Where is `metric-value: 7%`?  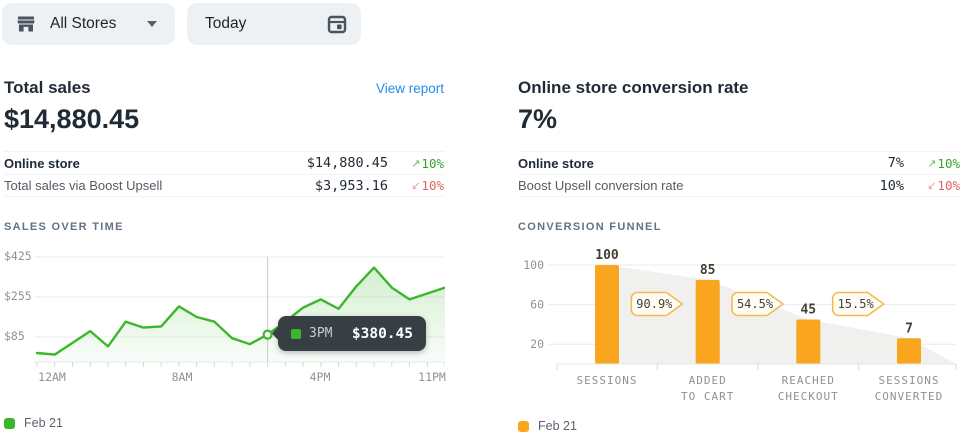 metric-value: 7% is located at coordinates (895, 163).